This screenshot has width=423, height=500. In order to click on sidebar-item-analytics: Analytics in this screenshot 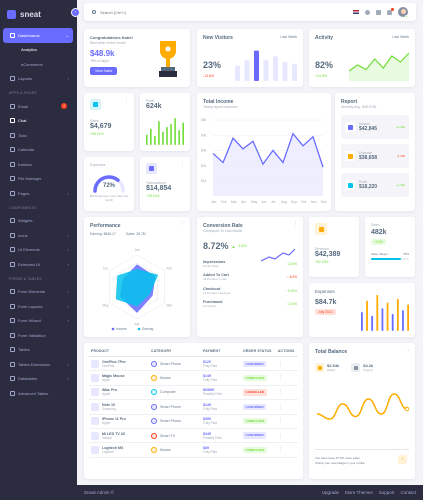, I will do `click(38, 50)`.